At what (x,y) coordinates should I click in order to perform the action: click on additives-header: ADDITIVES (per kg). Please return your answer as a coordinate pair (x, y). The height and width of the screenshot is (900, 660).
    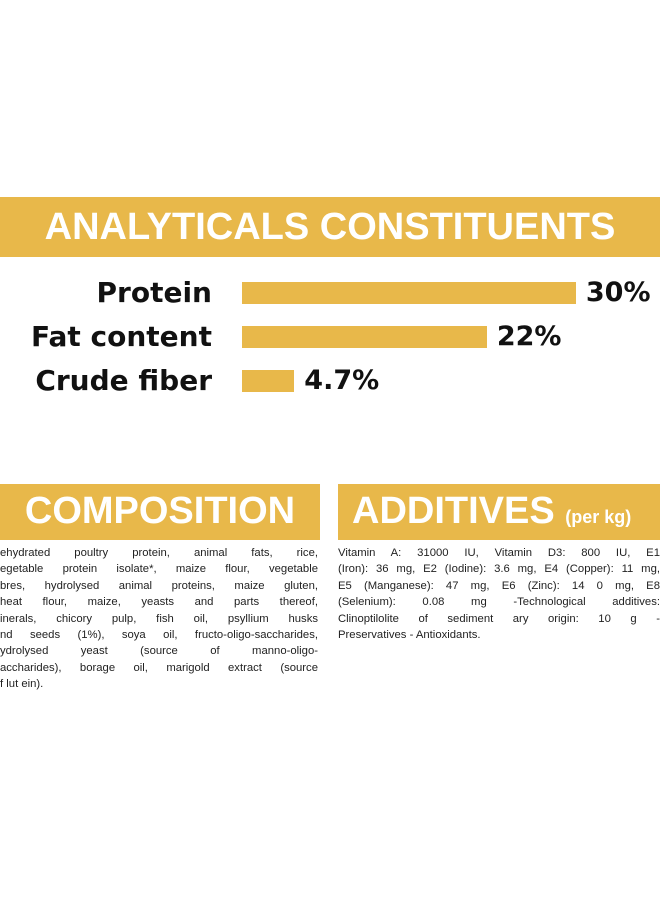
    Looking at the image, I should click on (491, 511).